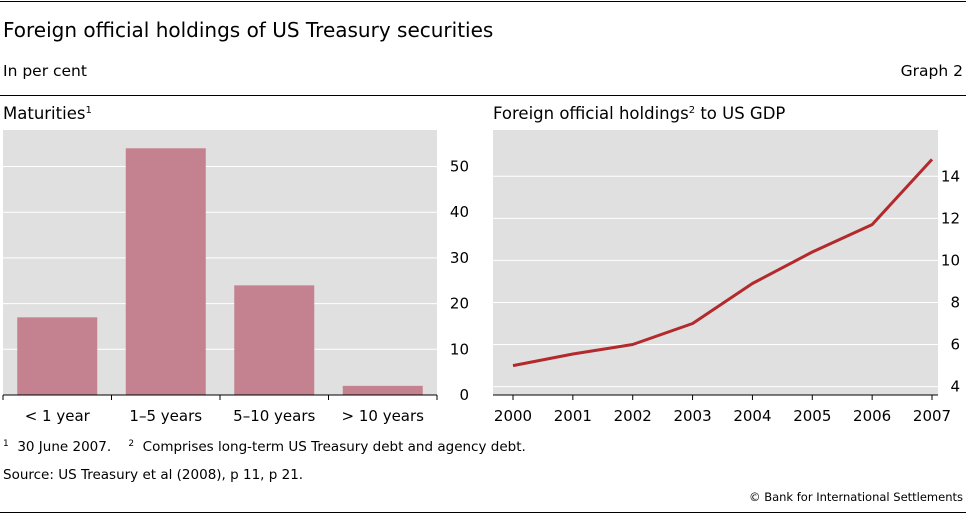 This screenshot has width=966, height=516. I want to click on x-tick-label: > 10 years, so click(383, 416).